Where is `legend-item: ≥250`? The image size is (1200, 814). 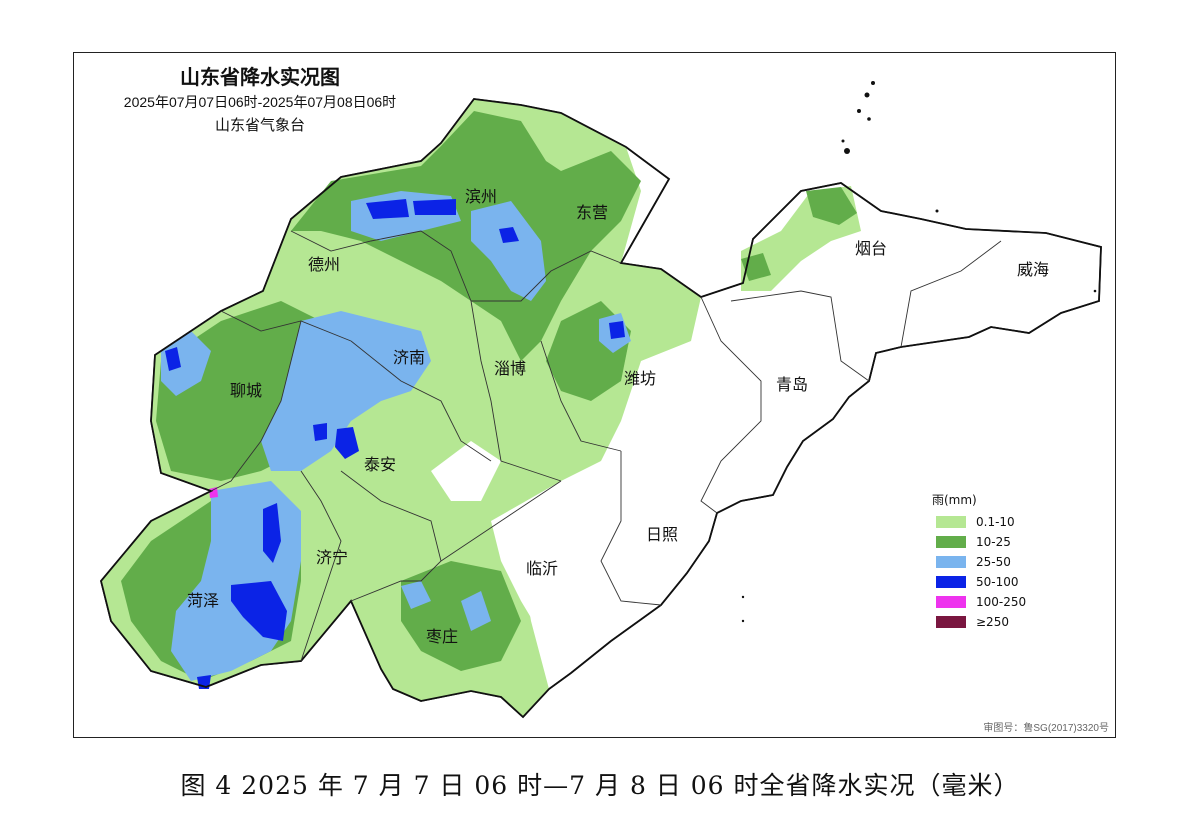 legend-item: ≥250 is located at coordinates (1011, 622).